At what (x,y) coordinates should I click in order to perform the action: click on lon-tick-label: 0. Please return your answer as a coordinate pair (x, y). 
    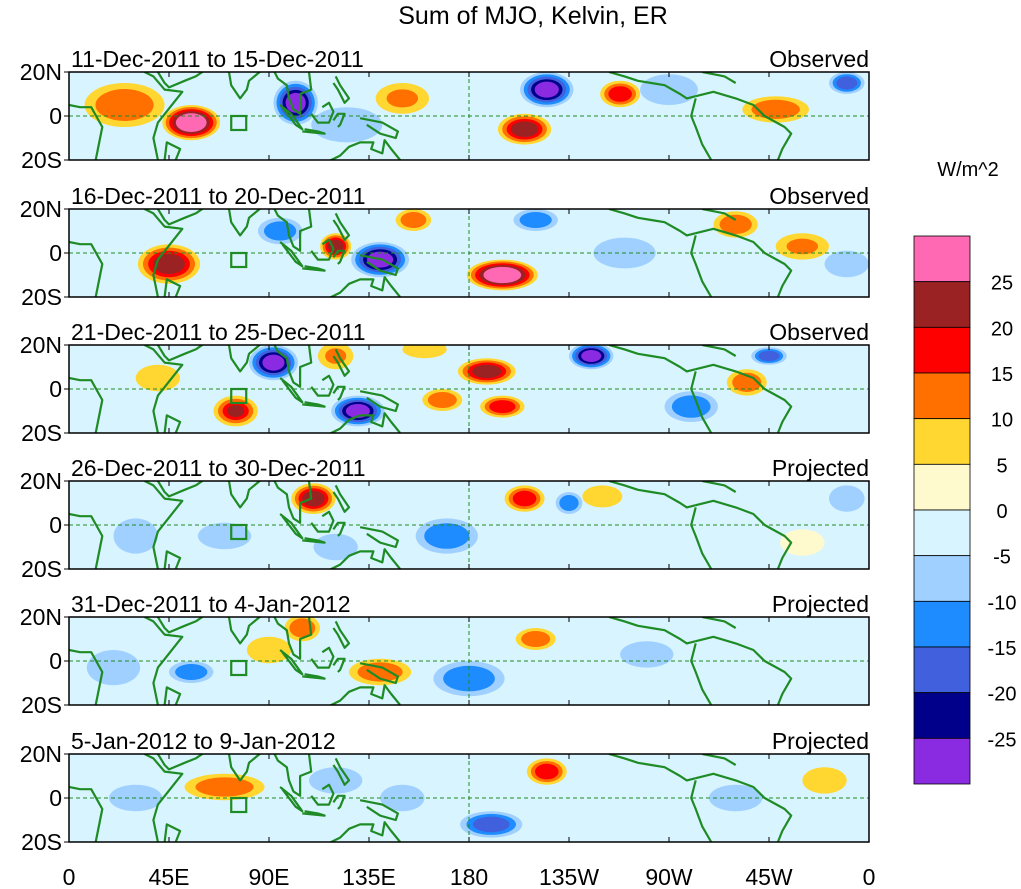
    Looking at the image, I should click on (869, 876).